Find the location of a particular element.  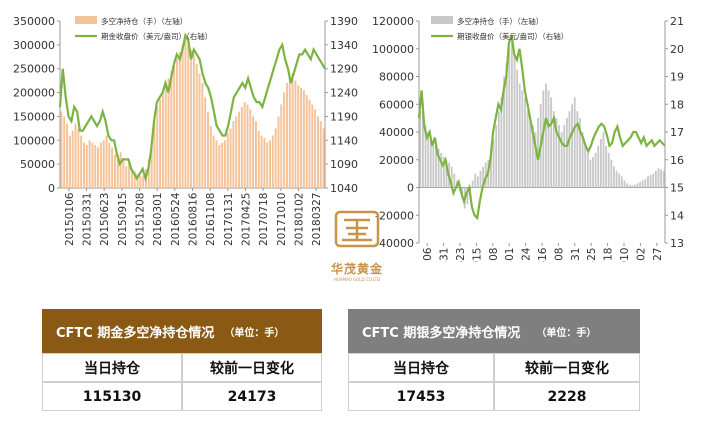

x-tick-label: 20161108 is located at coordinates (559, 255).